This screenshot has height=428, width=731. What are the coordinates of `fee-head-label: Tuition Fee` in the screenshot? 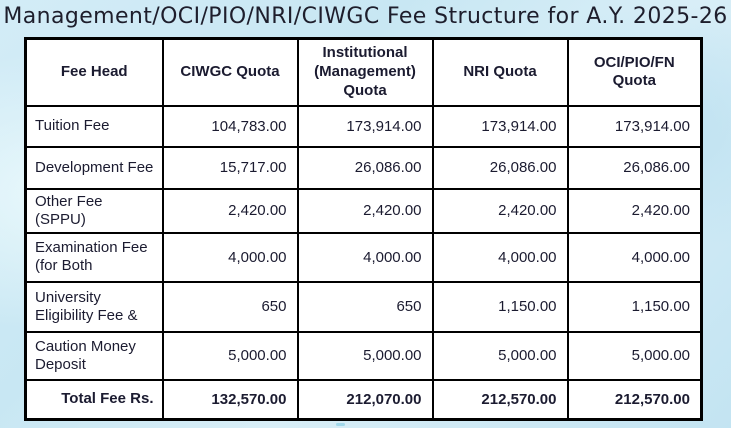 It's located at (94, 126).